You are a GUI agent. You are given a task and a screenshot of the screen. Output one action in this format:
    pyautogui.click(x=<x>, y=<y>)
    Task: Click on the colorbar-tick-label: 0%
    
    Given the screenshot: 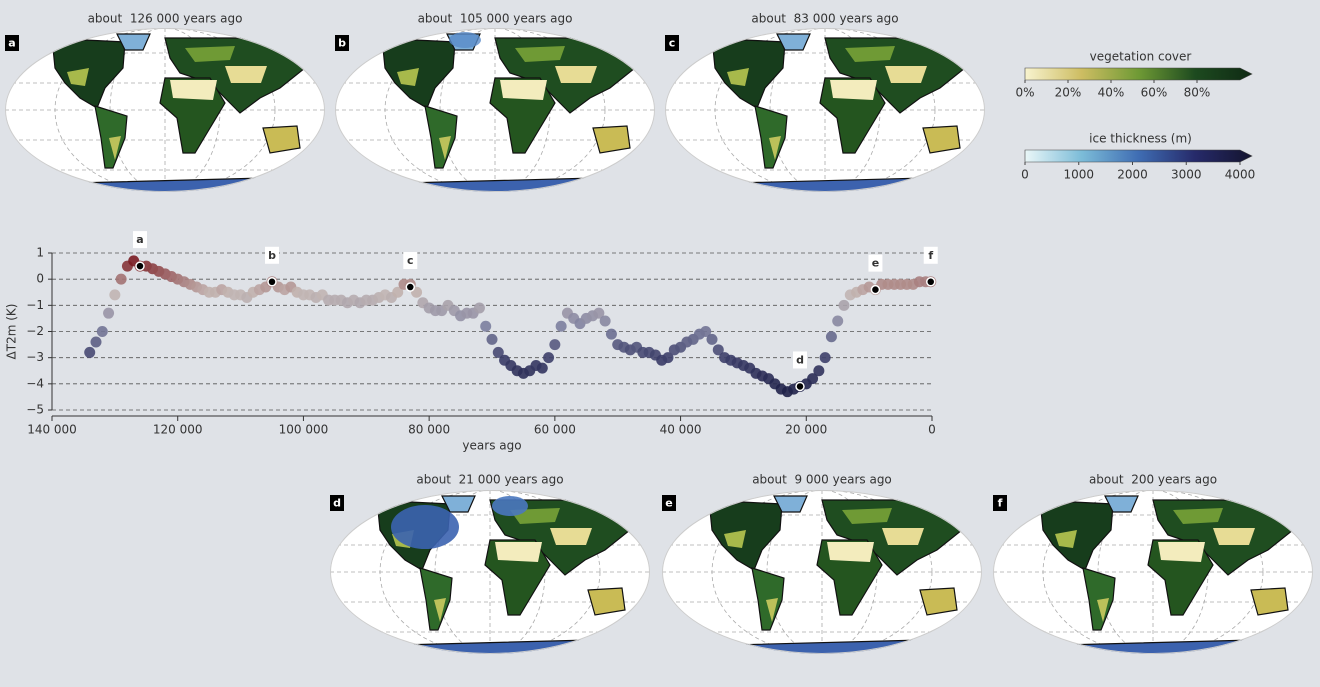 What is the action you would take?
    pyautogui.click(x=1024, y=93)
    